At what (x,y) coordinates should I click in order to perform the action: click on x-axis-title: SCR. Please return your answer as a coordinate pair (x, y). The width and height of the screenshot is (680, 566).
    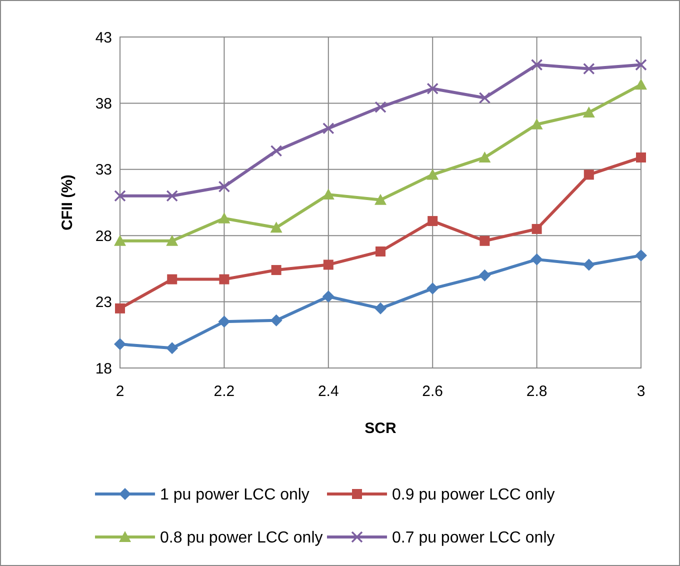
    Looking at the image, I should click on (380, 428).